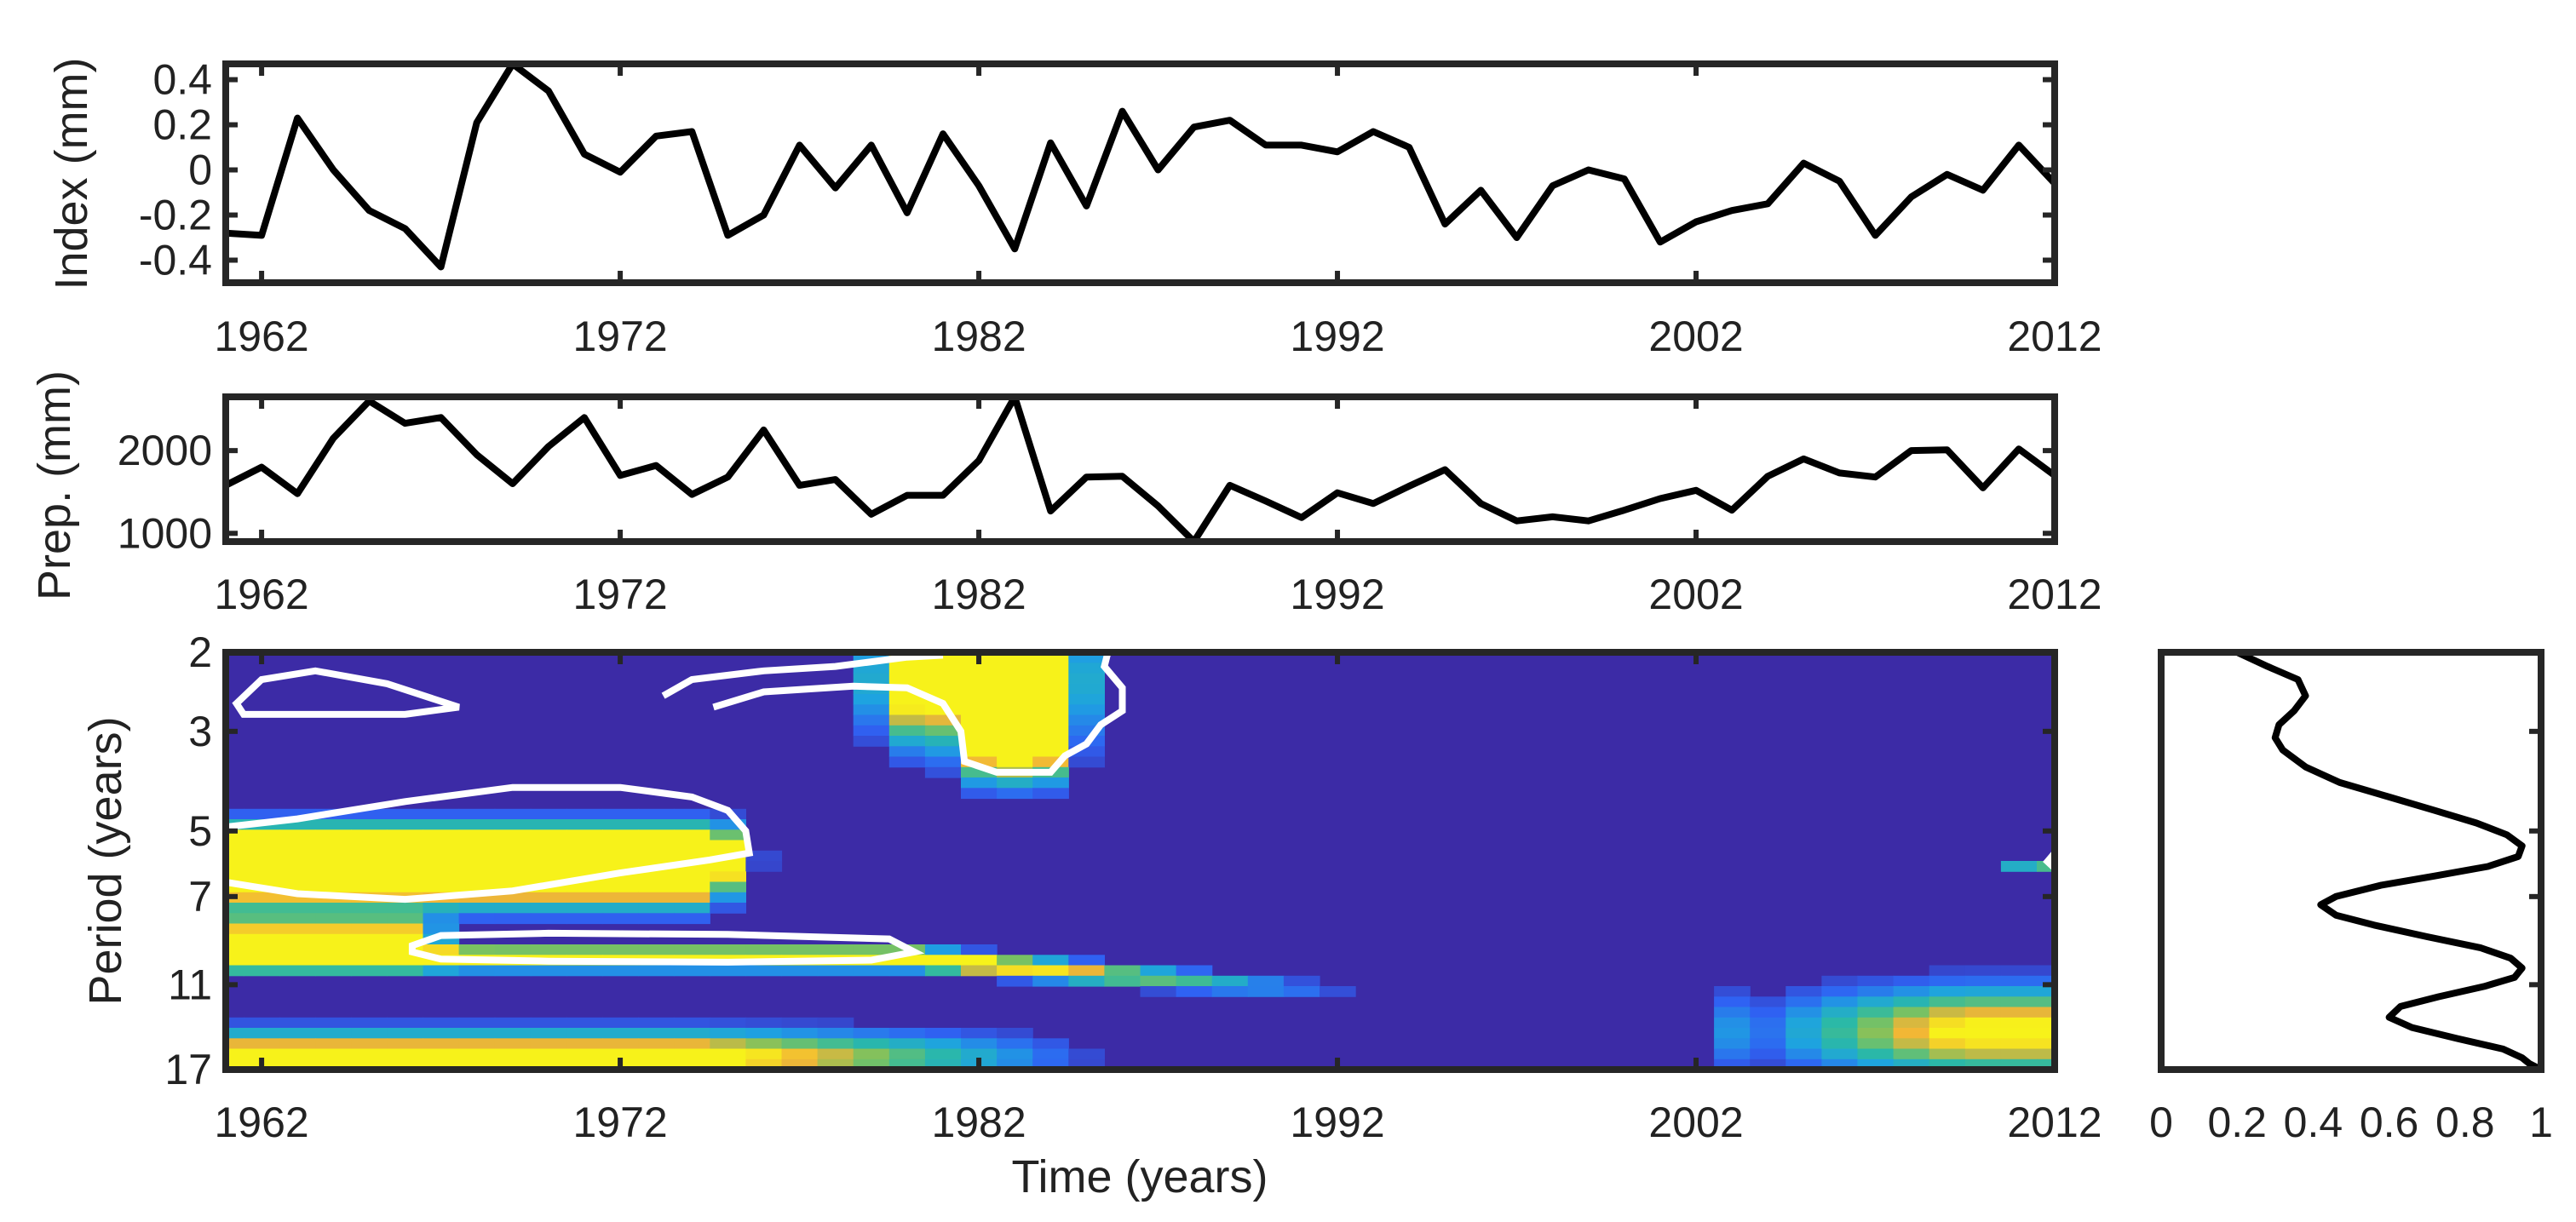  What do you see at coordinates (176, 260) in the screenshot?
I see `index-ytick-label: -0.4` at bounding box center [176, 260].